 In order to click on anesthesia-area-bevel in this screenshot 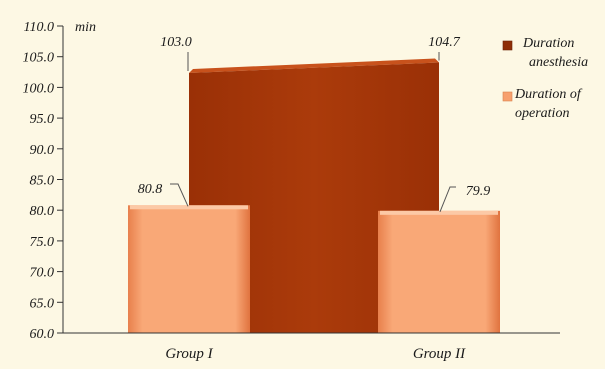, I will do `click(314, 65)`.